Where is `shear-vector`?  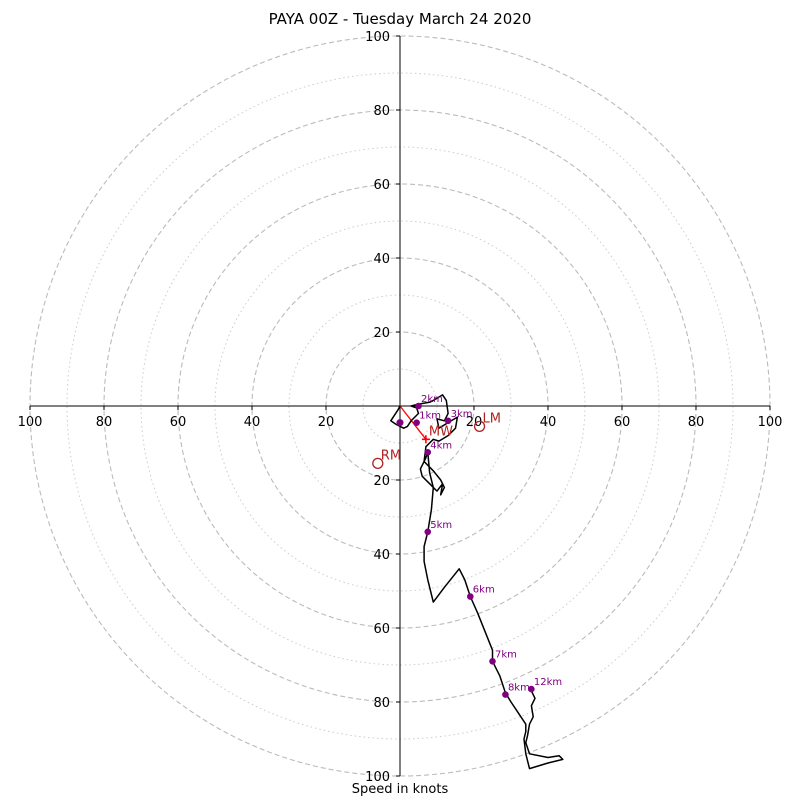 shear-vector is located at coordinates (413, 422).